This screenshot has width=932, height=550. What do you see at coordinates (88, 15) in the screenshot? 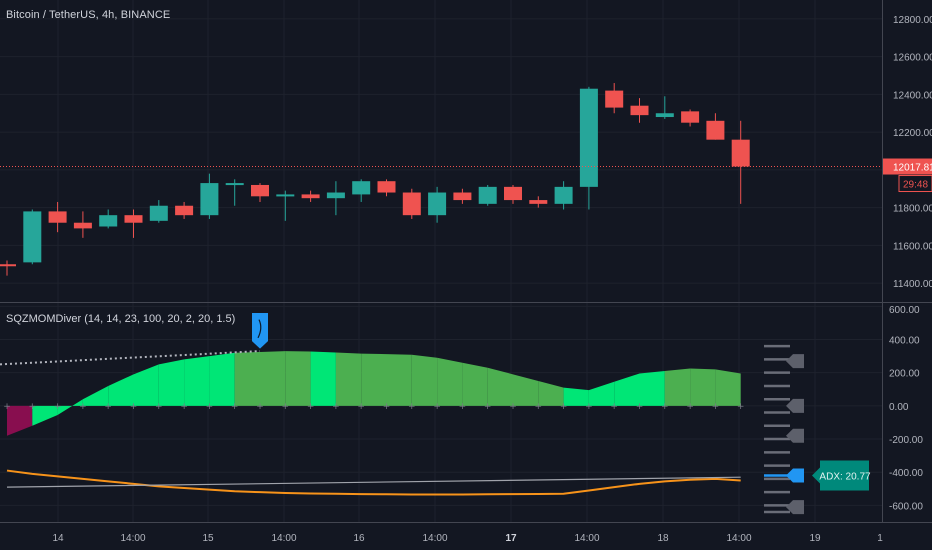
I see `symbol-title: Bitcoin / TetherUS, 4h, BINANCE` at bounding box center [88, 15].